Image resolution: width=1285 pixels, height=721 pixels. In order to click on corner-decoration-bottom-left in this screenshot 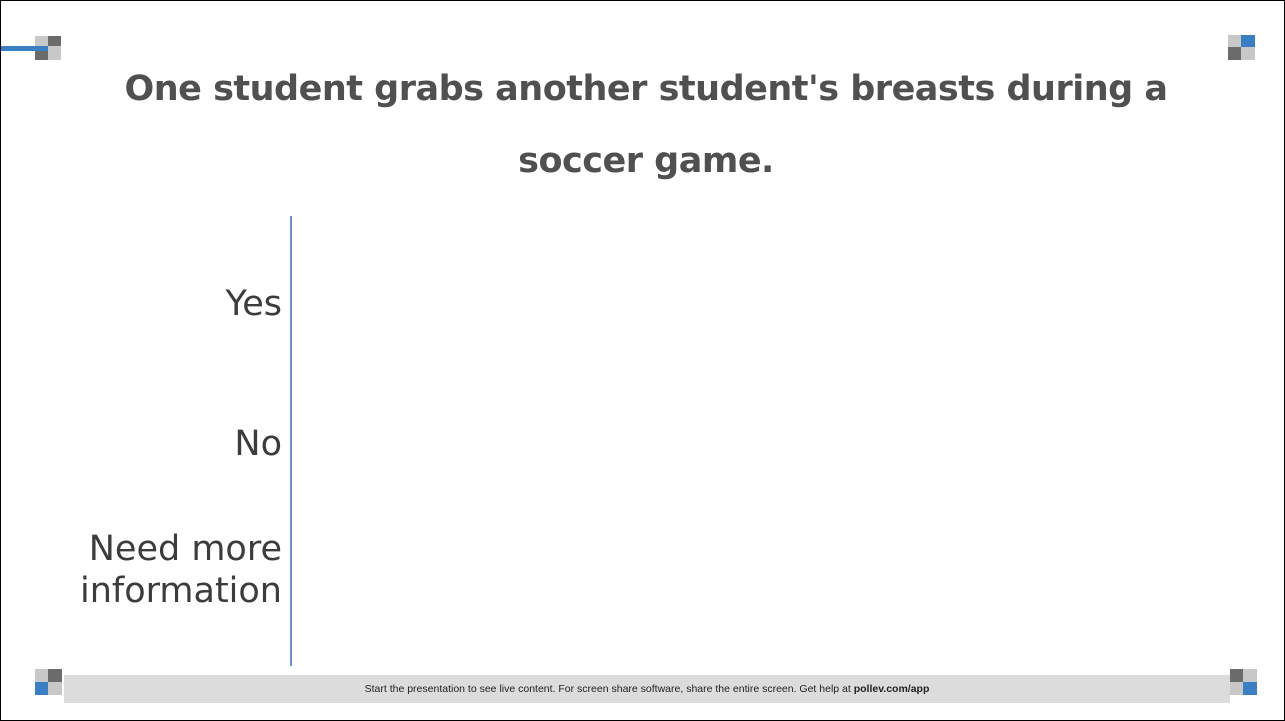, I will do `click(50, 684)`.